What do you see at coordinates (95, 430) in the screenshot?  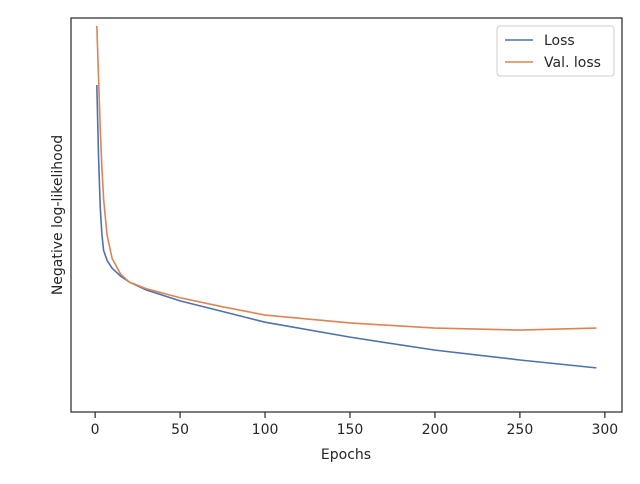 I see `x-tick-label: 0` at bounding box center [95, 430].